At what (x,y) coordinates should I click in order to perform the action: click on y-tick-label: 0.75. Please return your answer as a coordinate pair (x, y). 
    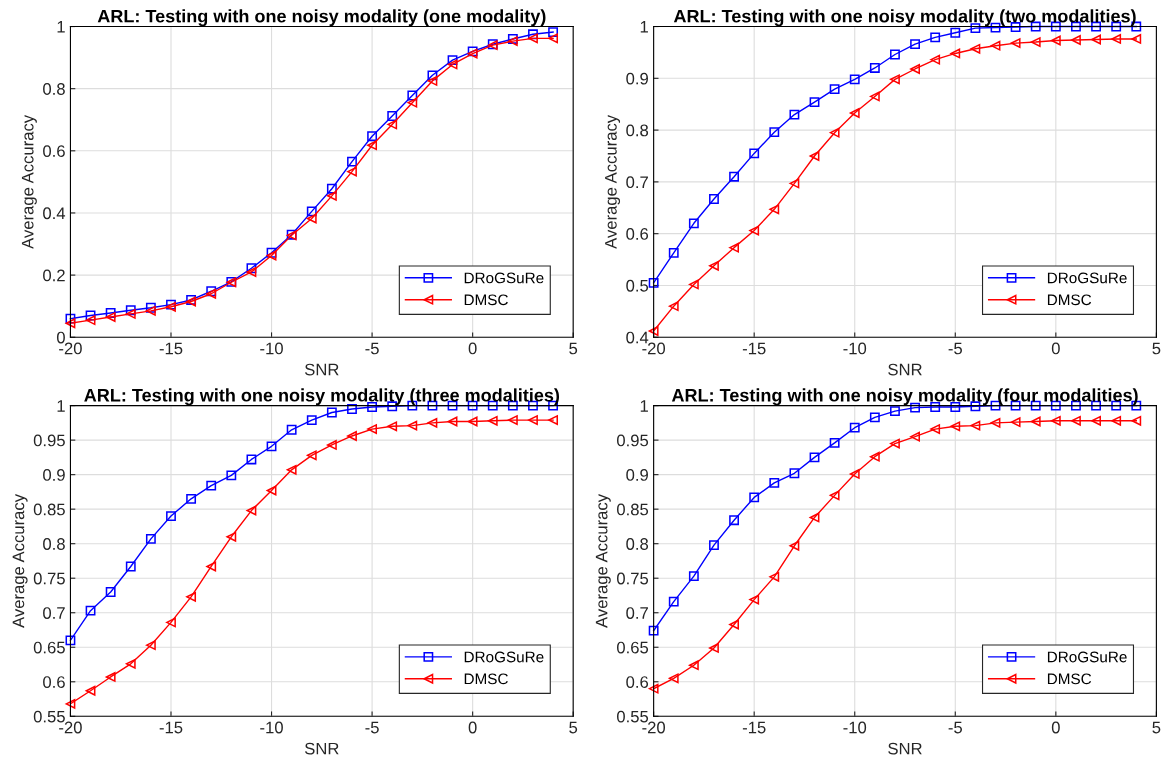
    Looking at the image, I should click on (49, 578).